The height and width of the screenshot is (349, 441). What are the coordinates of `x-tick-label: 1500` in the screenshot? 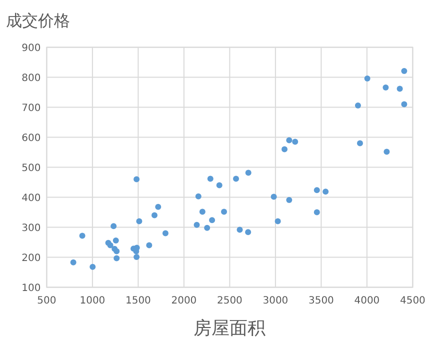 It's located at (138, 300).